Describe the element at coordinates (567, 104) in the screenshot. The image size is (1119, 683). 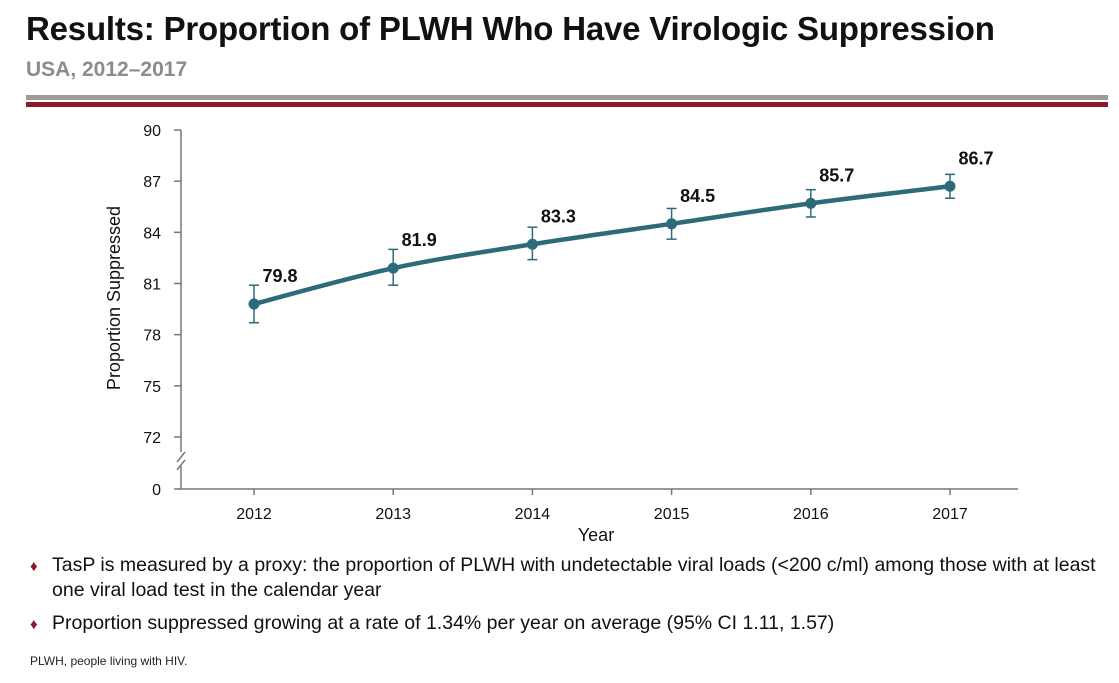
I see `header-rule-red` at that location.